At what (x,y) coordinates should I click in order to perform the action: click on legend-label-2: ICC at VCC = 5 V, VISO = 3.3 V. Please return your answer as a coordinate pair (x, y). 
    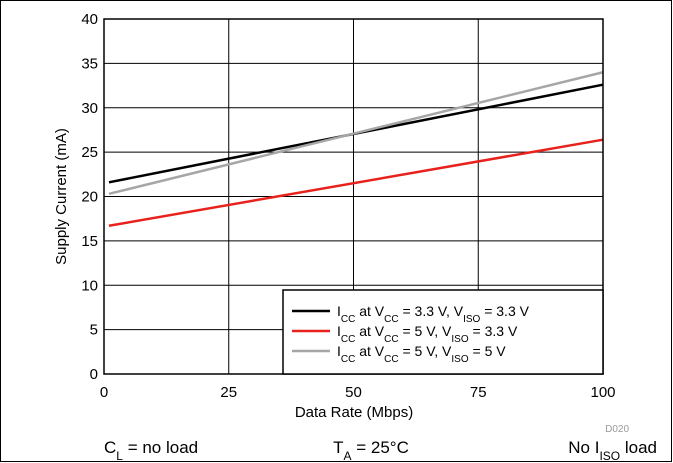
    Looking at the image, I should click on (427, 334).